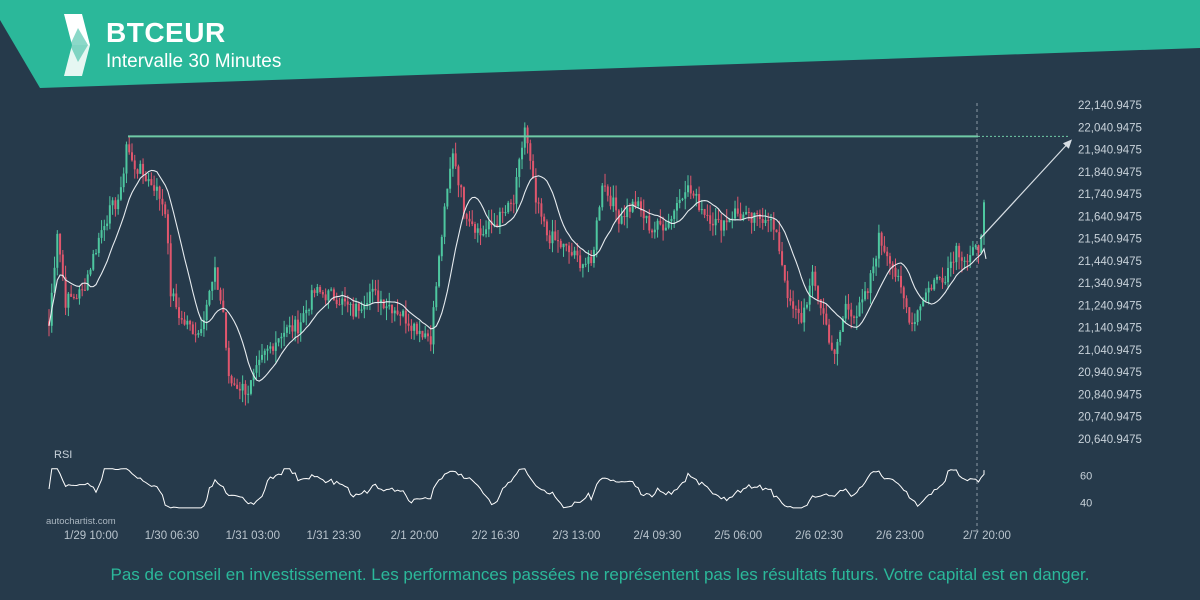 The height and width of the screenshot is (600, 1200). I want to click on y-tick-label: 20,740.9475, so click(1110, 418).